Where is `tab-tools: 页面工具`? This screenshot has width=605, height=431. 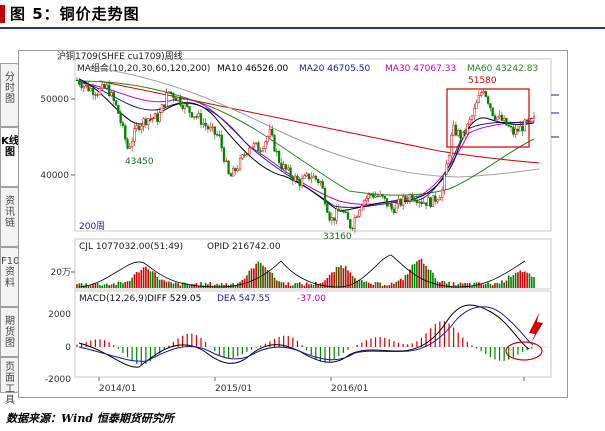
tab-tools: 页面工具 is located at coordinates (10, 381).